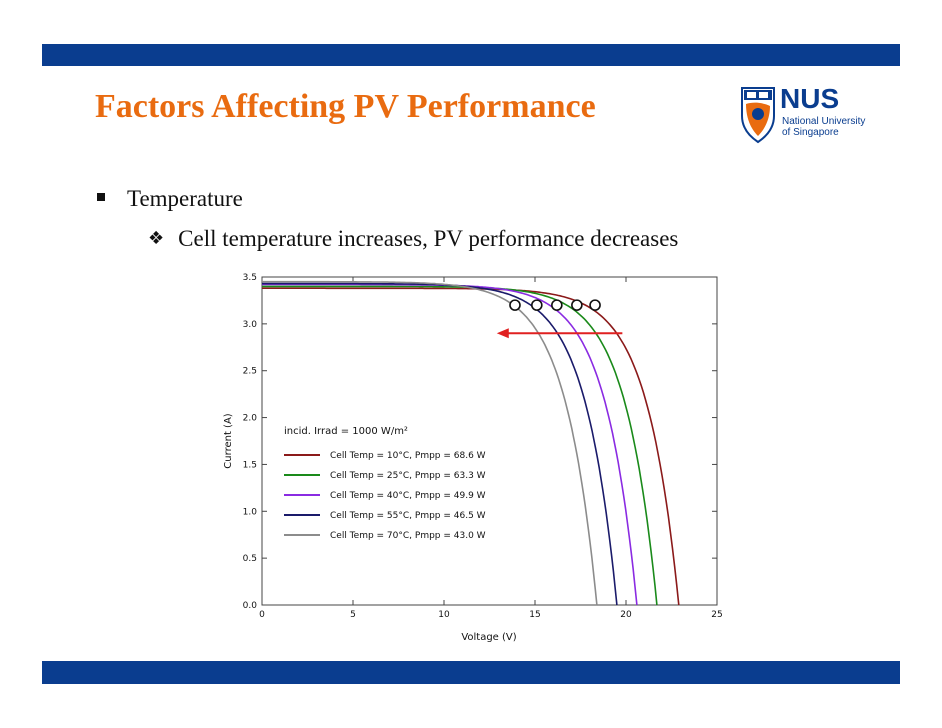  What do you see at coordinates (471, 55) in the screenshot?
I see `top-band` at bounding box center [471, 55].